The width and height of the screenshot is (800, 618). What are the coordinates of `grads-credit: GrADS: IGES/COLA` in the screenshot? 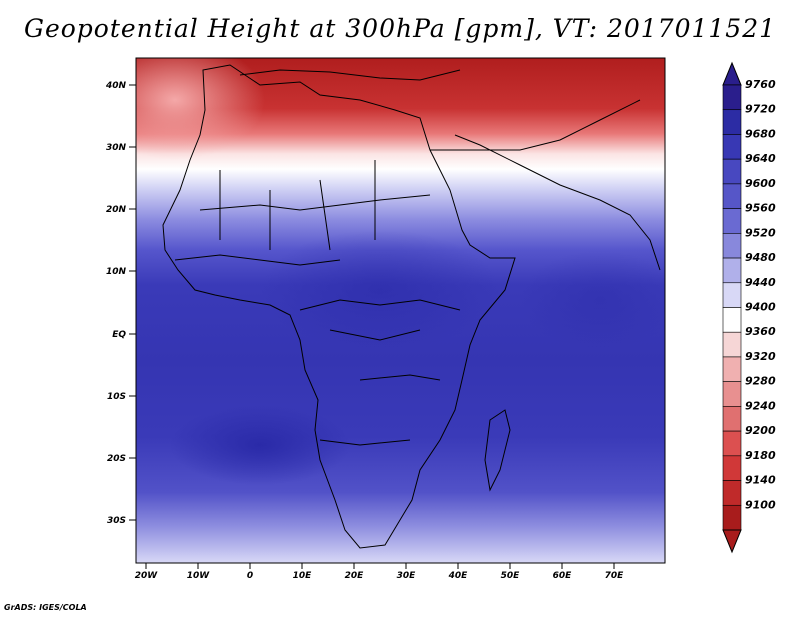 It's located at (45, 607).